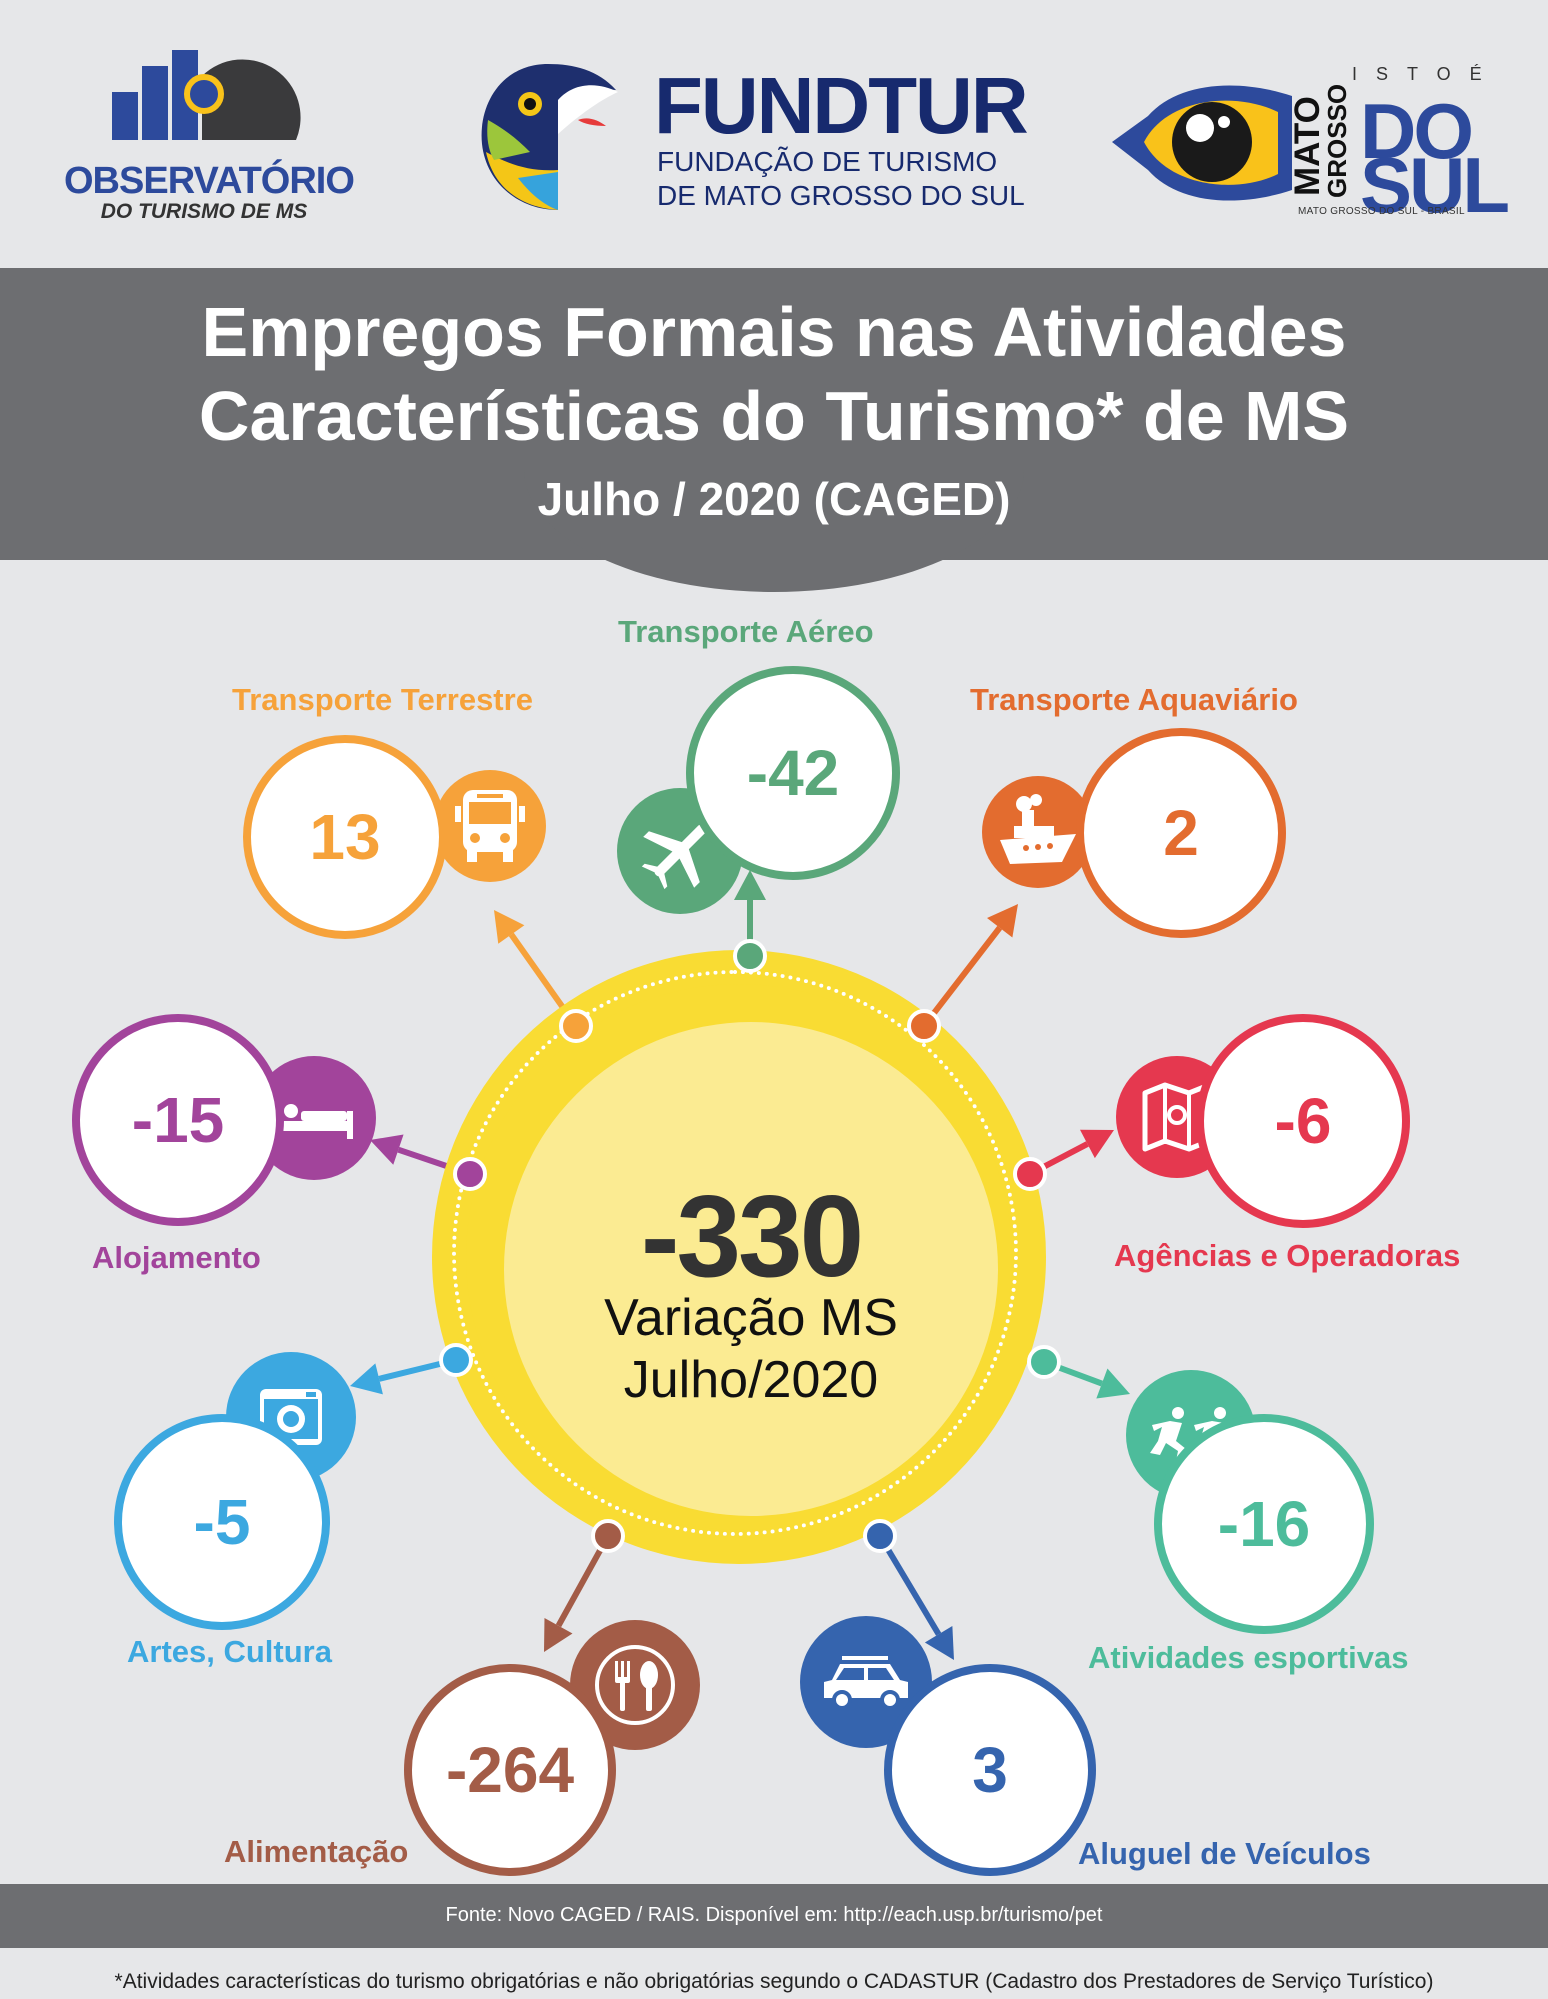  I want to click on ring-dot-atividades-esportivas, so click(1044, 1362).